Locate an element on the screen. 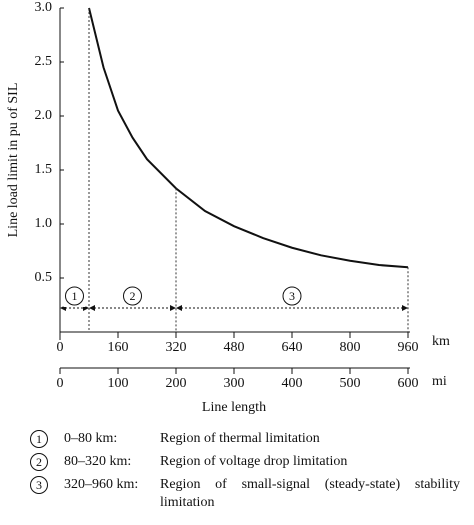 This screenshot has height=525, width=474. legend-number: 1 is located at coordinates (39, 439).